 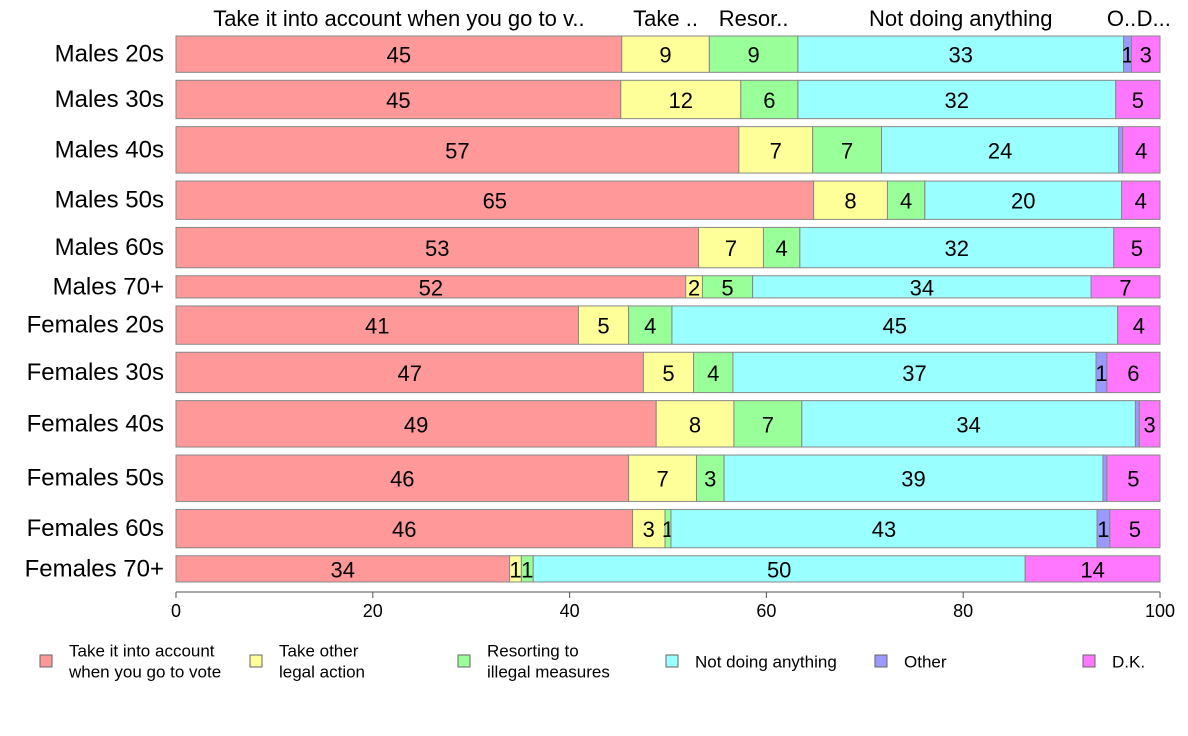 I want to click on segment-value-label: 32, so click(x=957, y=248).